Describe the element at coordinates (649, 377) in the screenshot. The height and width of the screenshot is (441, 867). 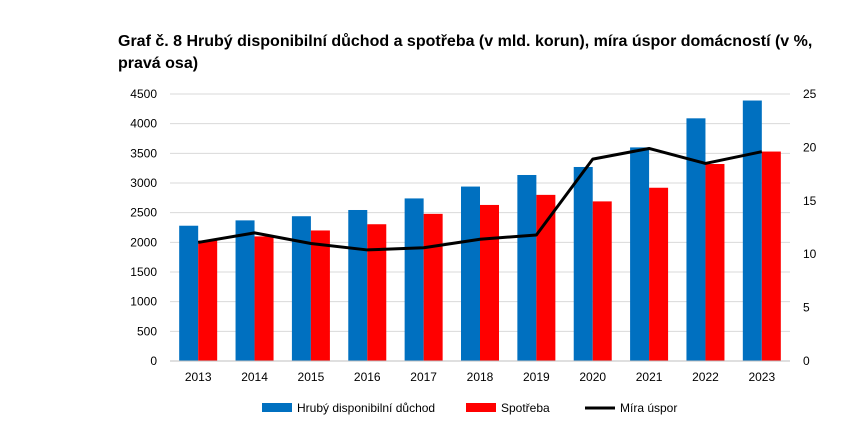
I see `x-tick-label: 2021` at that location.